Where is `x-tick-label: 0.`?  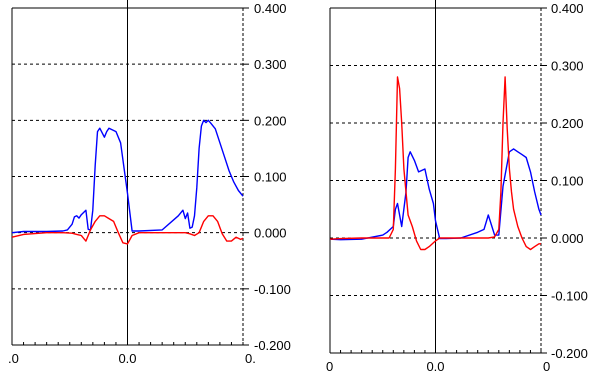 x-tick-label: 0. is located at coordinates (250, 358).